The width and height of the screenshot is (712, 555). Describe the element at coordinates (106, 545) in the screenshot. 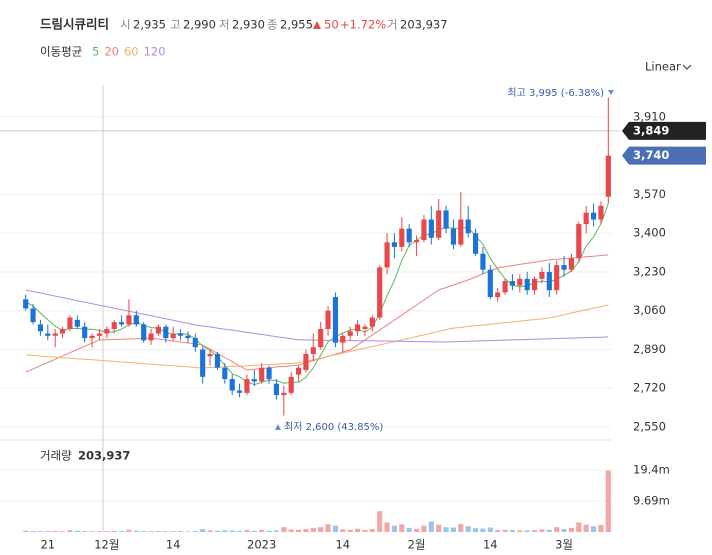

I see `x-tick-label: 12월` at that location.